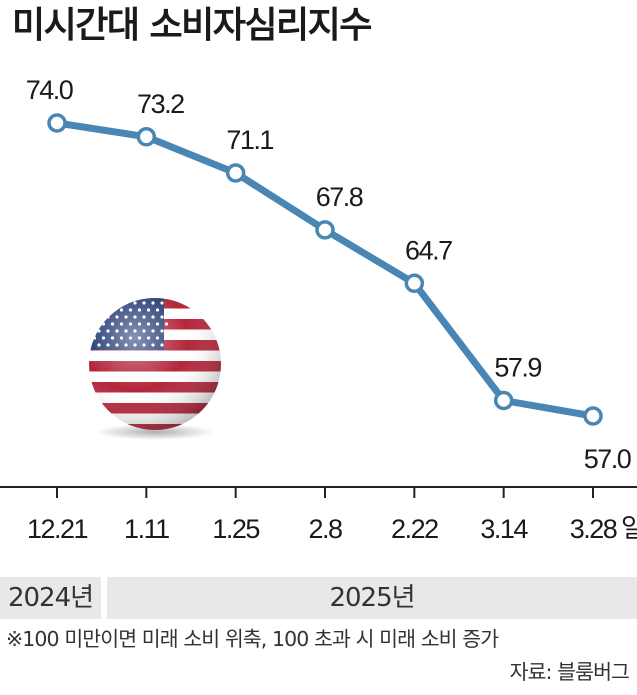 Image resolution: width=637 pixels, height=695 pixels. Describe the element at coordinates (252, 639) in the screenshot. I see `footnote: ※100 미만이면 미래 소비 위축, 100 초과 시 미래 소비 증가` at that location.